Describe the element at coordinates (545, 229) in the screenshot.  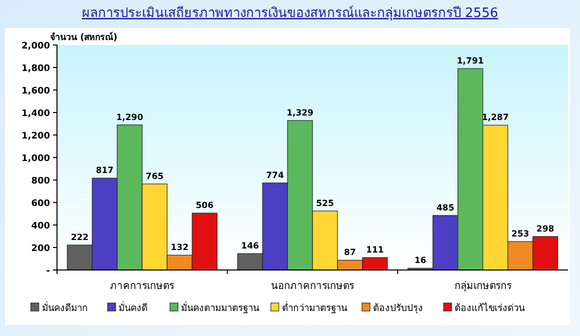
I see `data-label: 298` at that location.